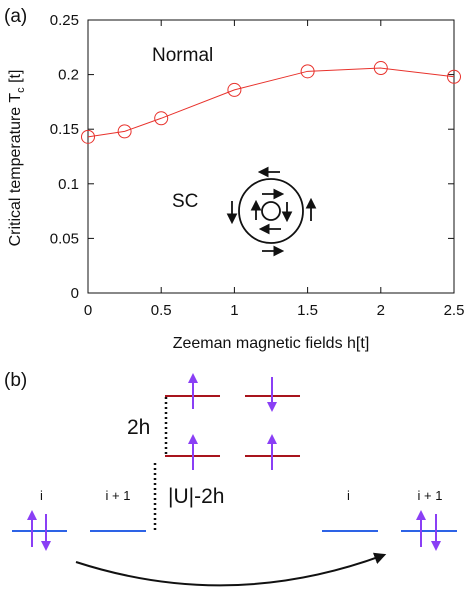 The height and width of the screenshot is (597, 467). I want to click on y-tick-label: 0, so click(75, 293).